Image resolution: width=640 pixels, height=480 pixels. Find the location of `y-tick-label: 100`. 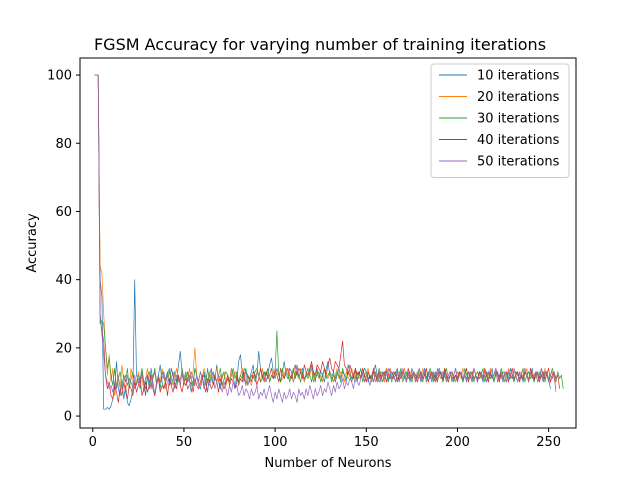

y-tick-label: 100 is located at coordinates (59, 76).